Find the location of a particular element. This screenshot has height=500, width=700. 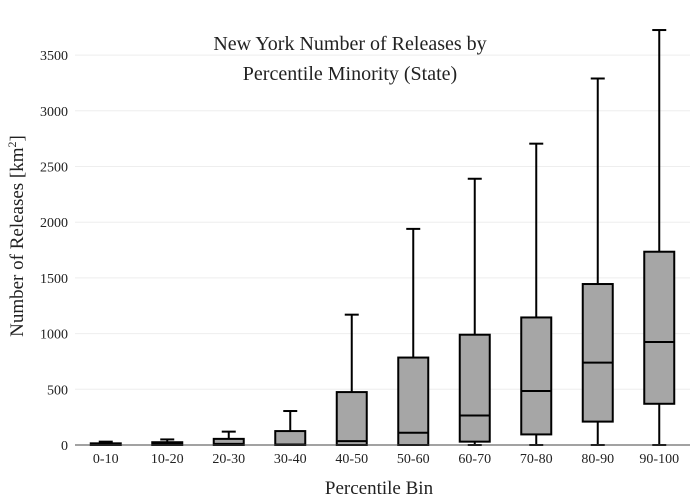

y-axis-label-sup: 2 is located at coordinates (12, 144).